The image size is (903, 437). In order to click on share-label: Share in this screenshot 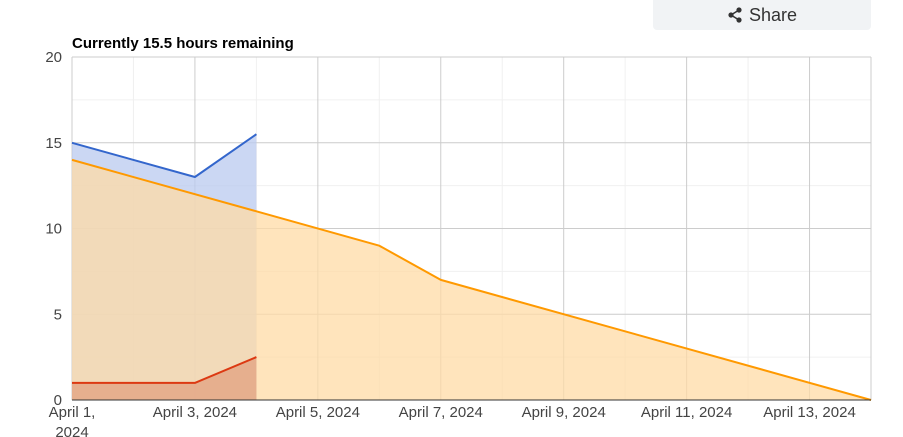, I will do `click(773, 14)`.